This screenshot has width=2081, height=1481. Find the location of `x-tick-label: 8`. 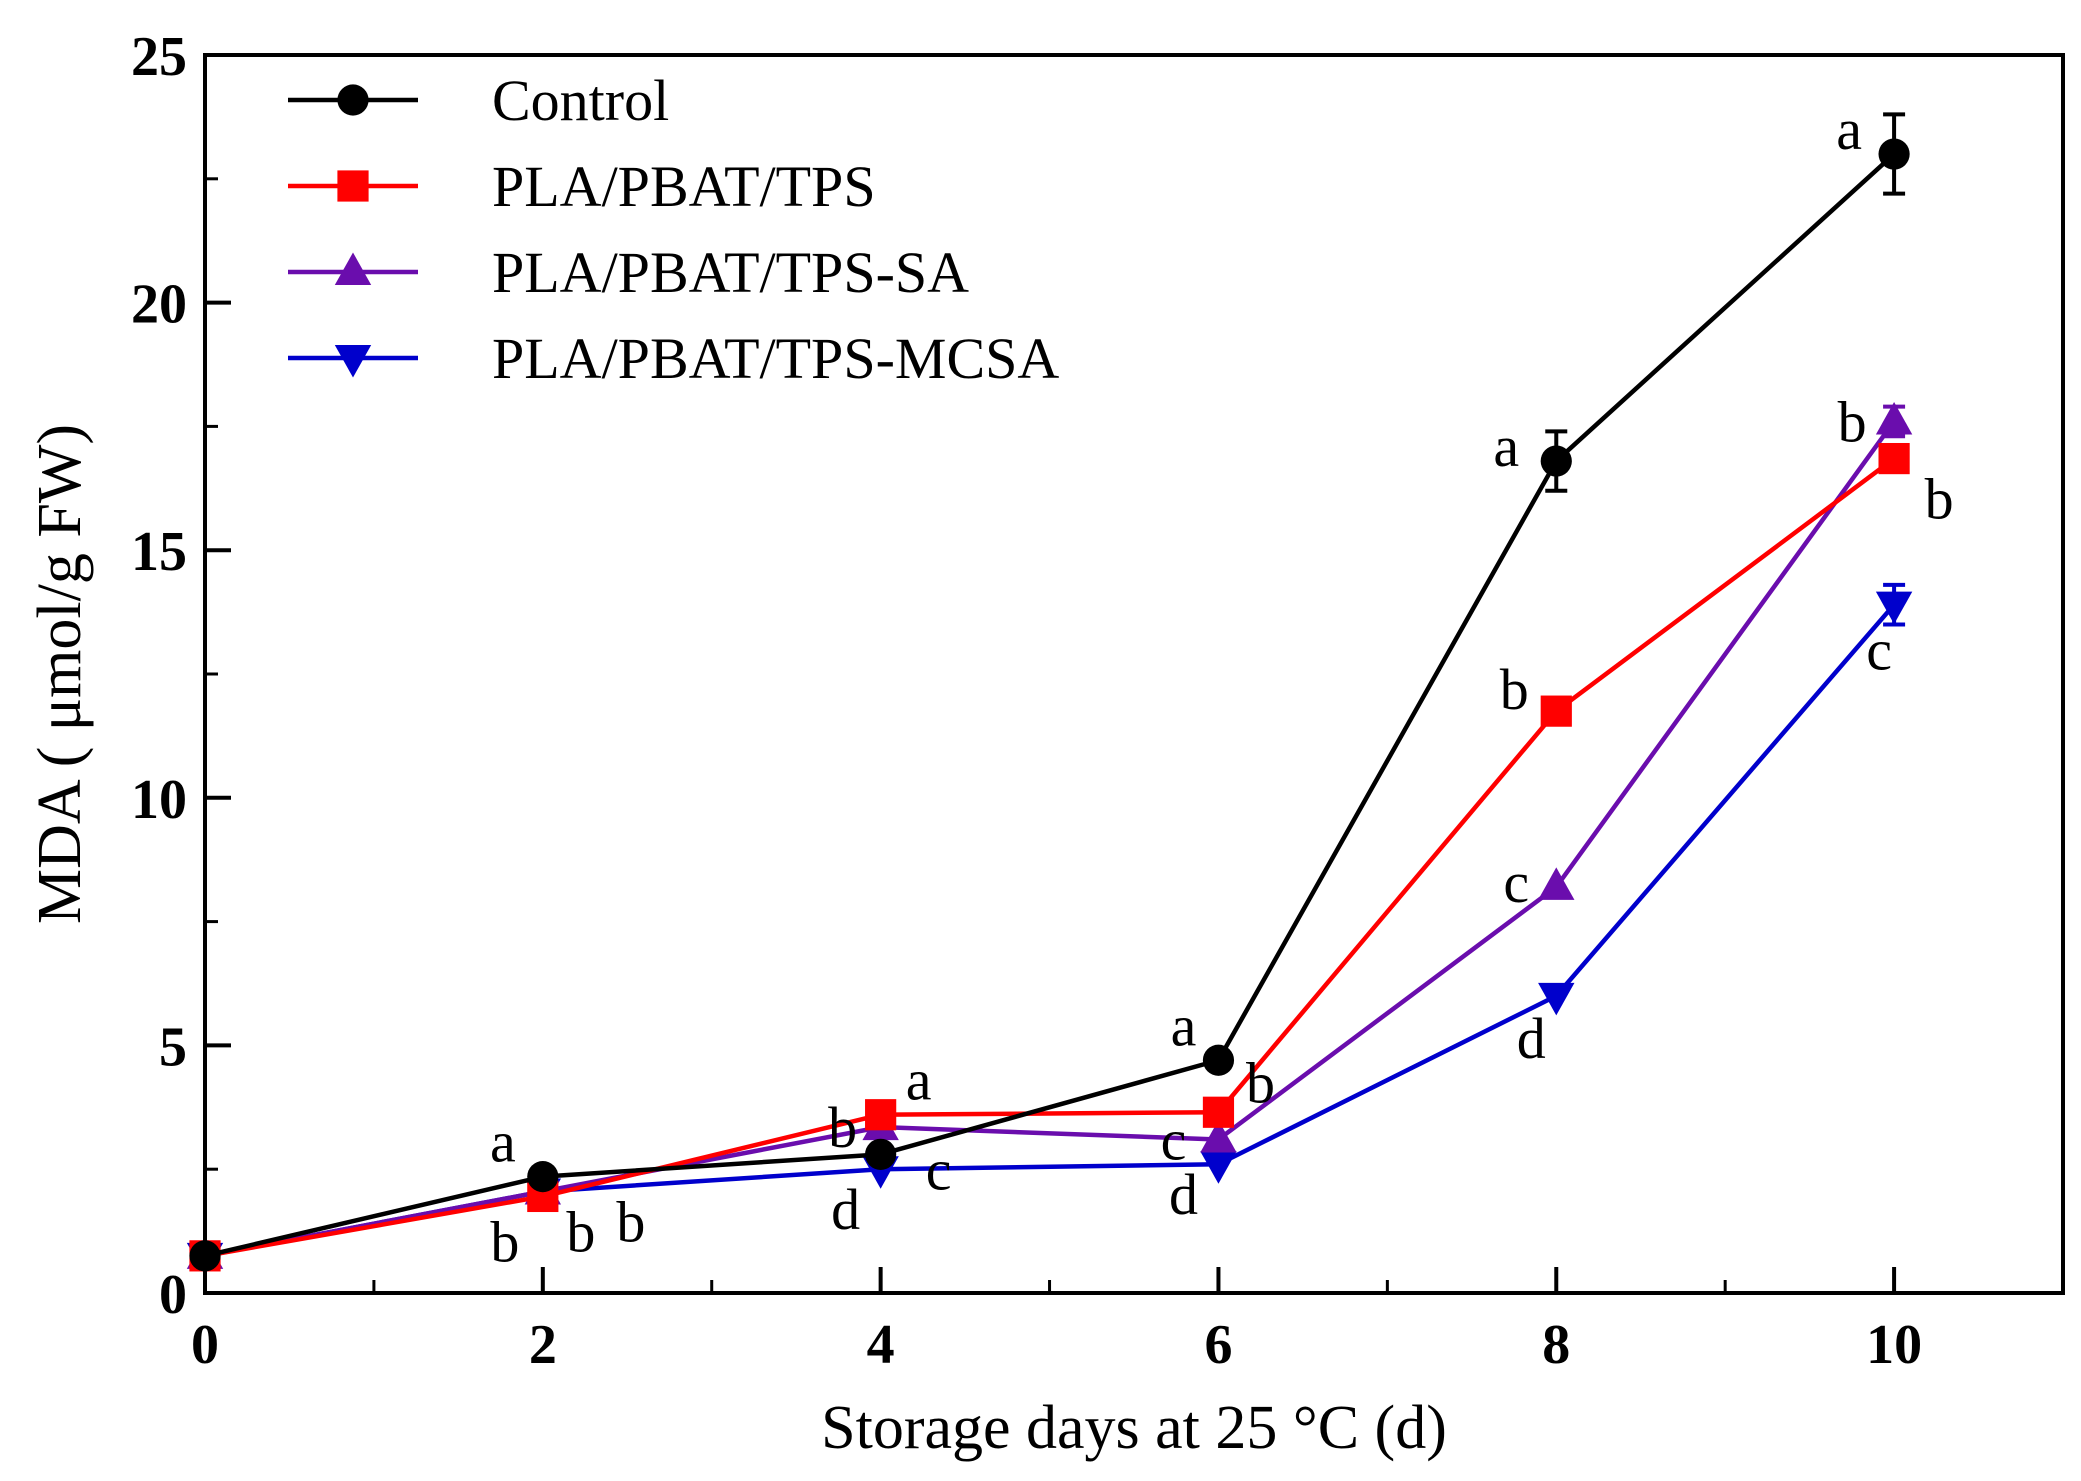

x-tick-label: 8 is located at coordinates (1556, 1345).